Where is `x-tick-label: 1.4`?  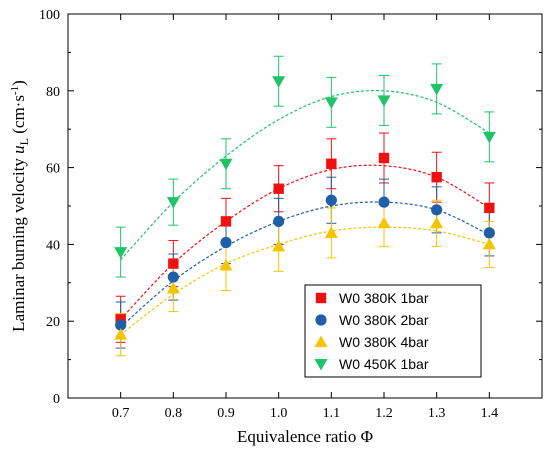
x-tick-label: 1.4 is located at coordinates (490, 413).